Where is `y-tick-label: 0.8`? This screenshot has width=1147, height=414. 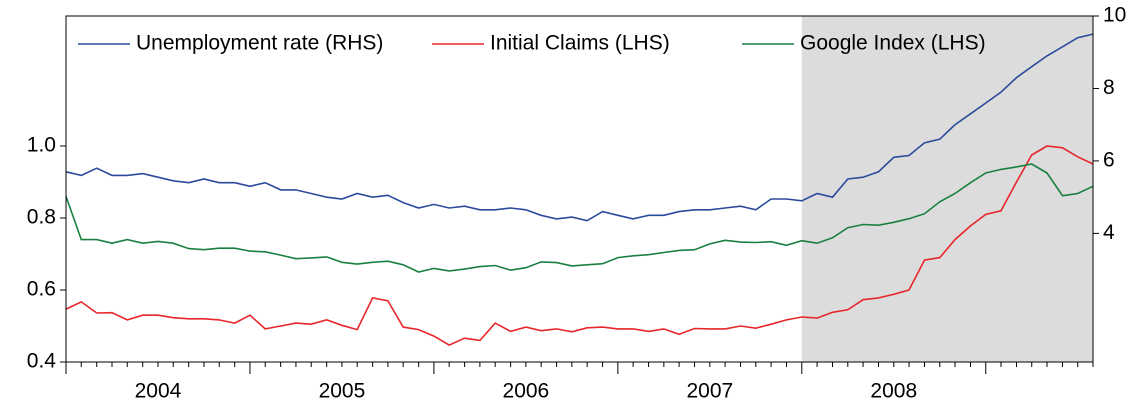
y-tick-label: 0.8 is located at coordinates (41, 217).